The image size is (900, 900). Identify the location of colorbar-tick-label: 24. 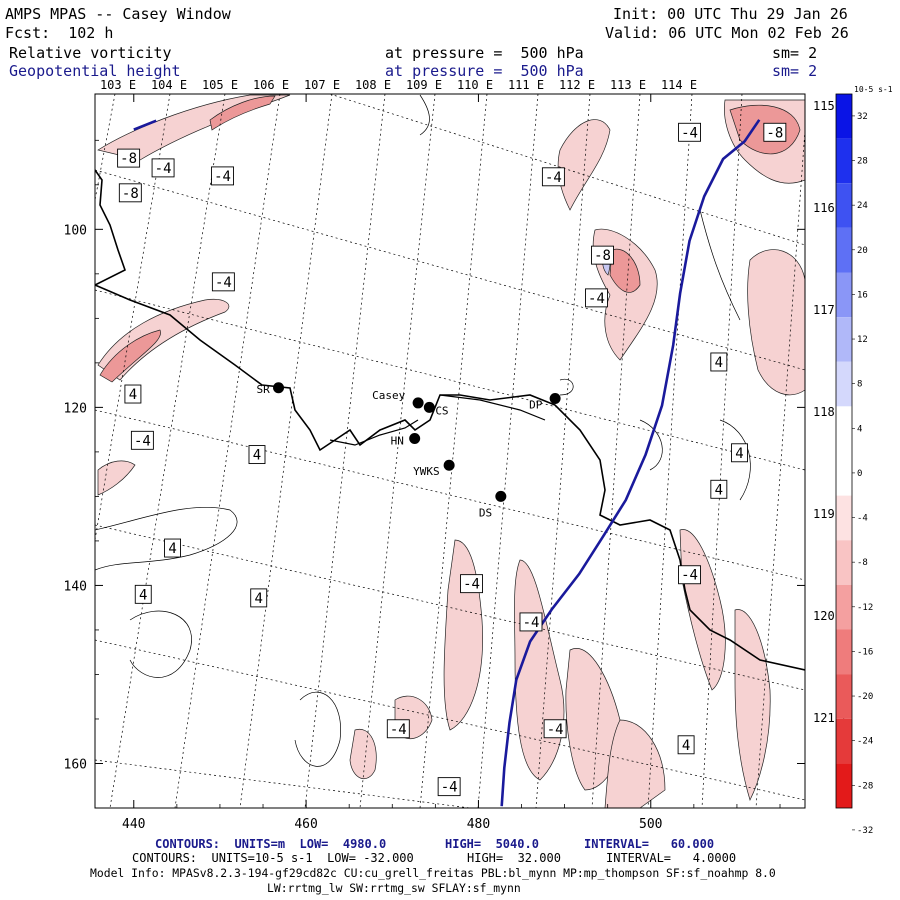
(862, 206).